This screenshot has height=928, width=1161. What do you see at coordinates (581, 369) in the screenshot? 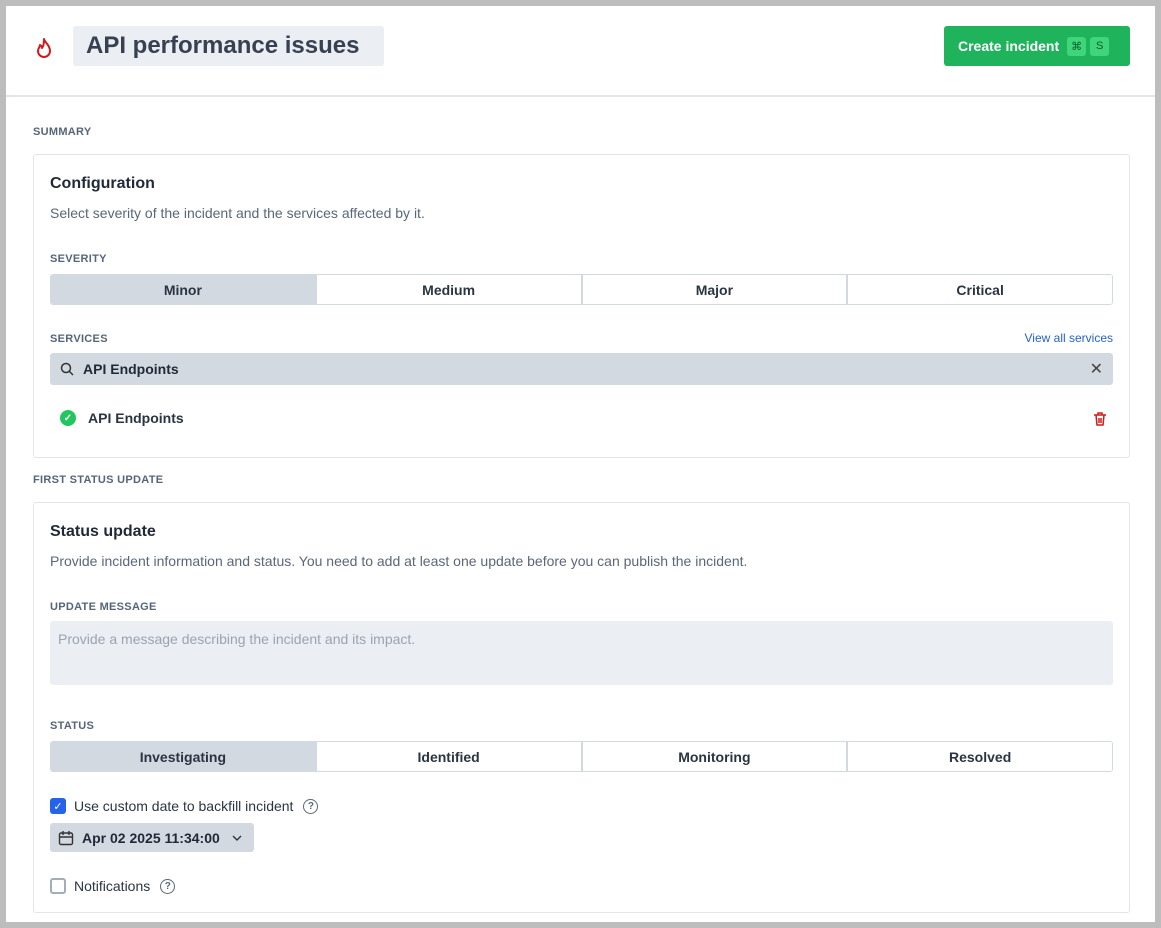
I see `services-search-input: API Endpoints ✕` at bounding box center [581, 369].